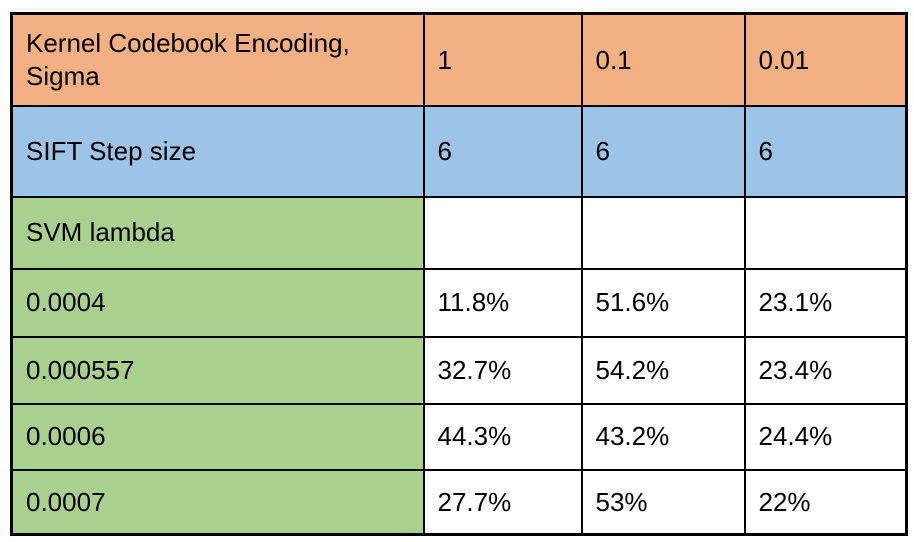 Image resolution: width=914 pixels, height=542 pixels. I want to click on value-cell: 44.3%, so click(502, 436).